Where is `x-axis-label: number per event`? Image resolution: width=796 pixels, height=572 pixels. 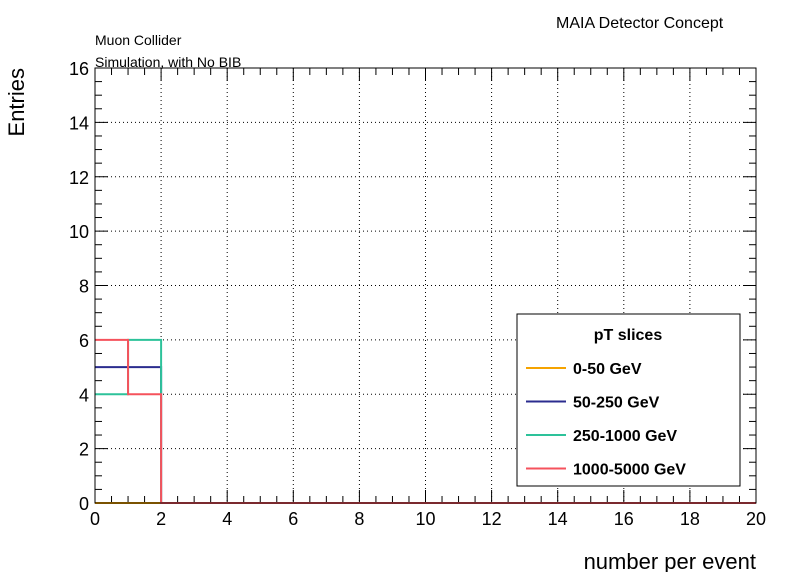
x-axis-label: number per event is located at coordinates (670, 560).